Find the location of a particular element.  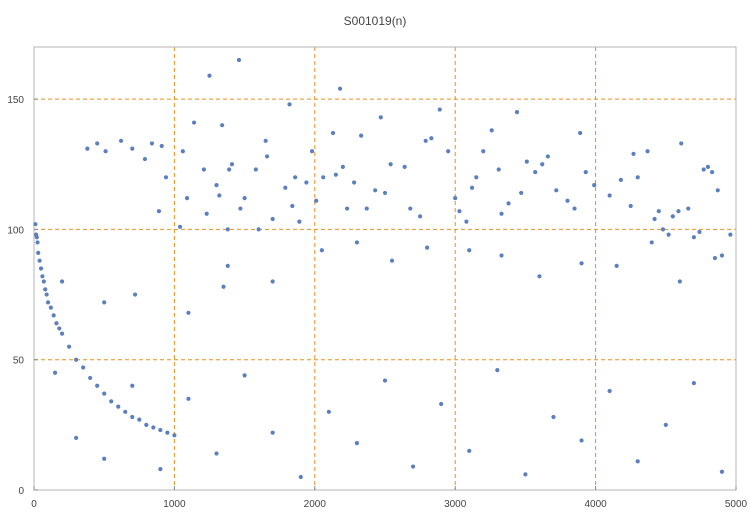

x-tick-label: 2000 is located at coordinates (315, 504).